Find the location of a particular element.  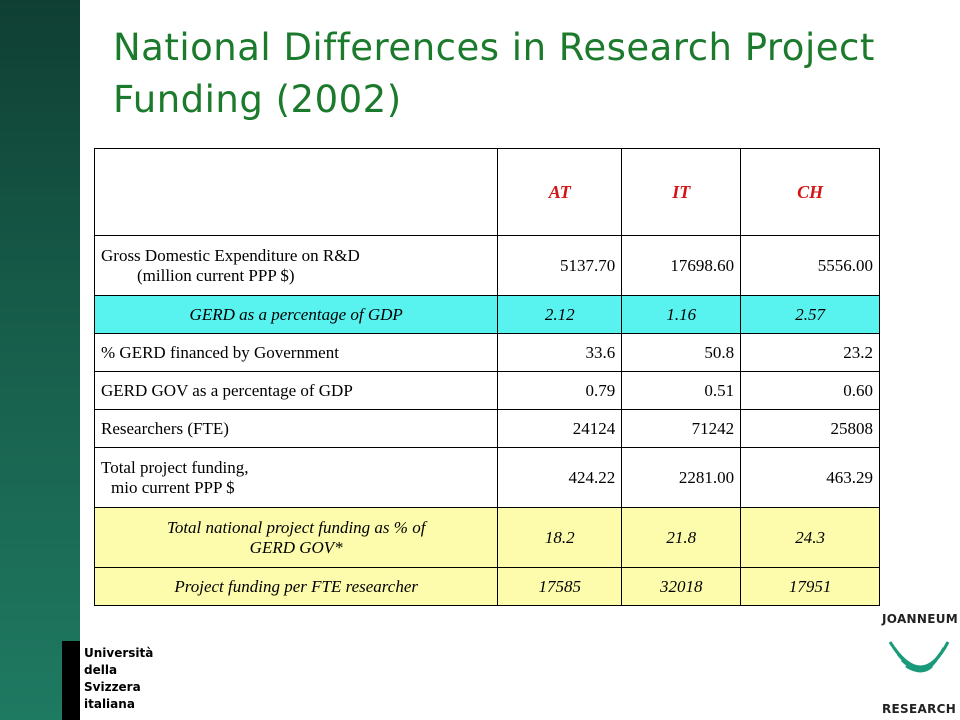

cell-ch: 17951 is located at coordinates (810, 586).